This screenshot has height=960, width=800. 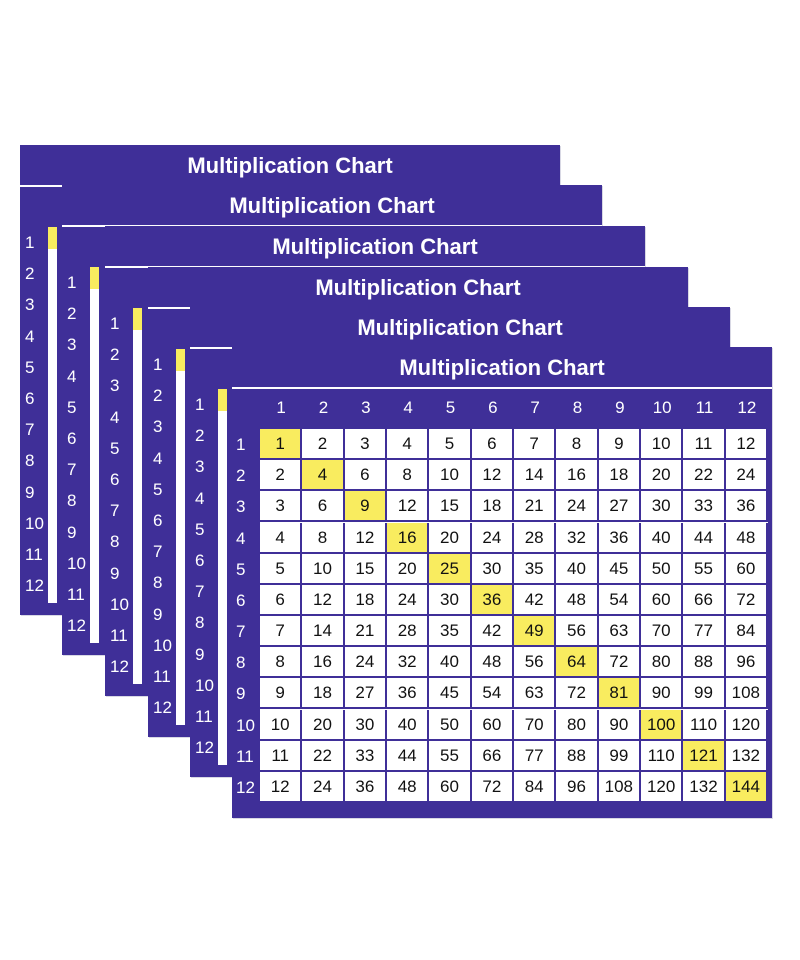 I want to click on table-cell: 45, so click(x=450, y=694).